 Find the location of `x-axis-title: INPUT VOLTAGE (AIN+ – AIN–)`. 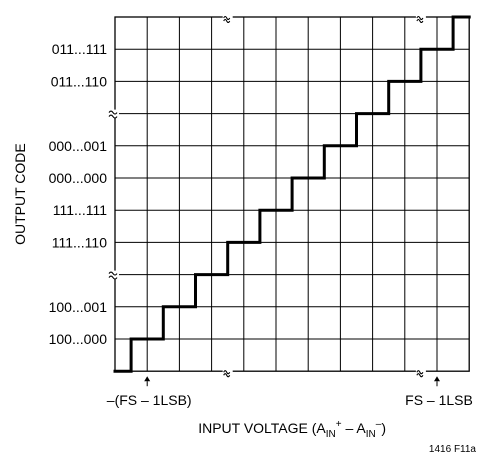

x-axis-title: INPUT VOLTAGE (AIN+ – AIN–) is located at coordinates (292, 429).